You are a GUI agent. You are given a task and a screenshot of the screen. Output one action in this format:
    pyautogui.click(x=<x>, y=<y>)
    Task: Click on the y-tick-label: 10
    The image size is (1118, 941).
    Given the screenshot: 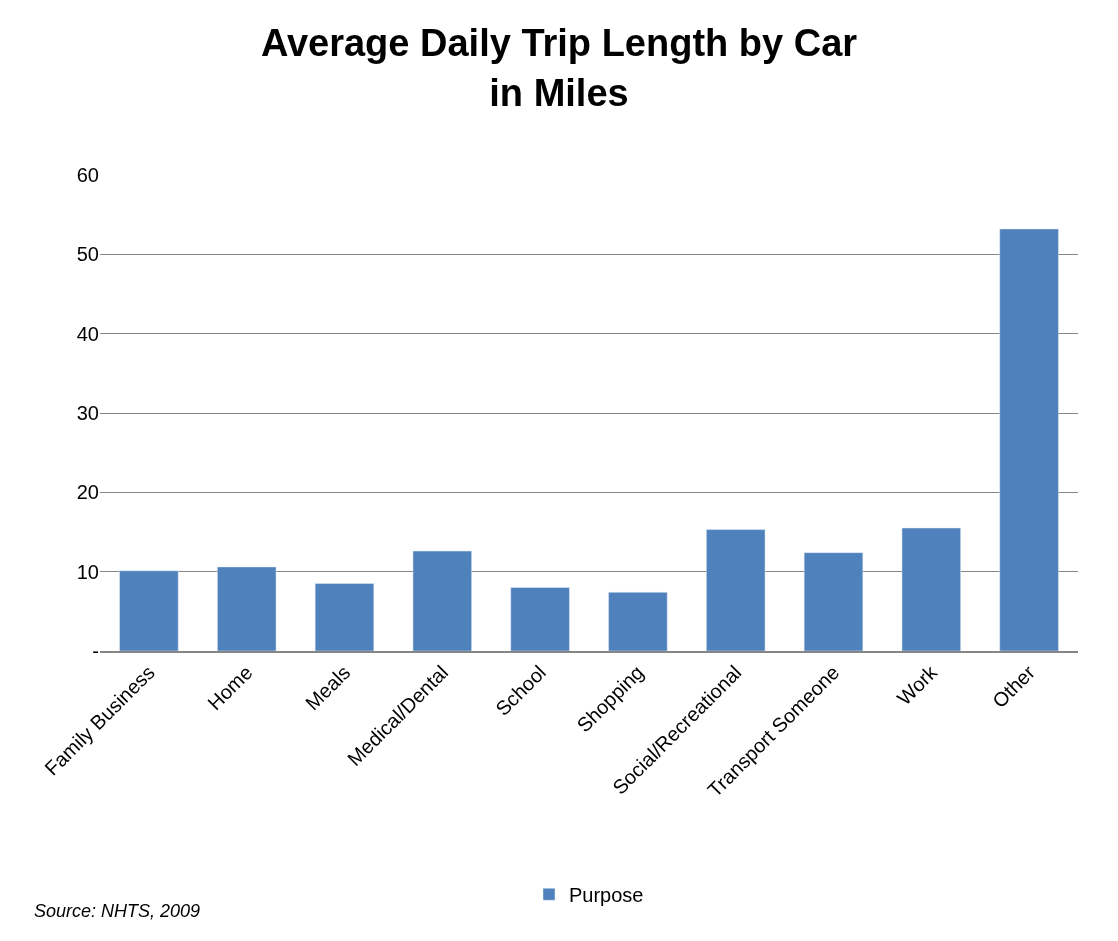 What is the action you would take?
    pyautogui.click(x=87, y=571)
    